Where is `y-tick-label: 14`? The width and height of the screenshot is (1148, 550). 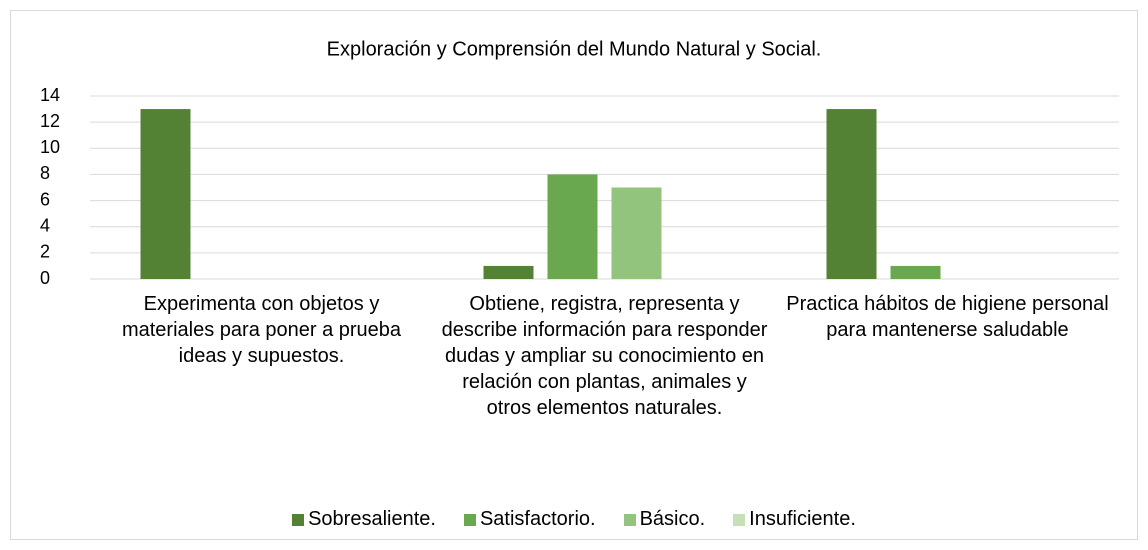
y-tick-label: 14 is located at coordinates (50, 95).